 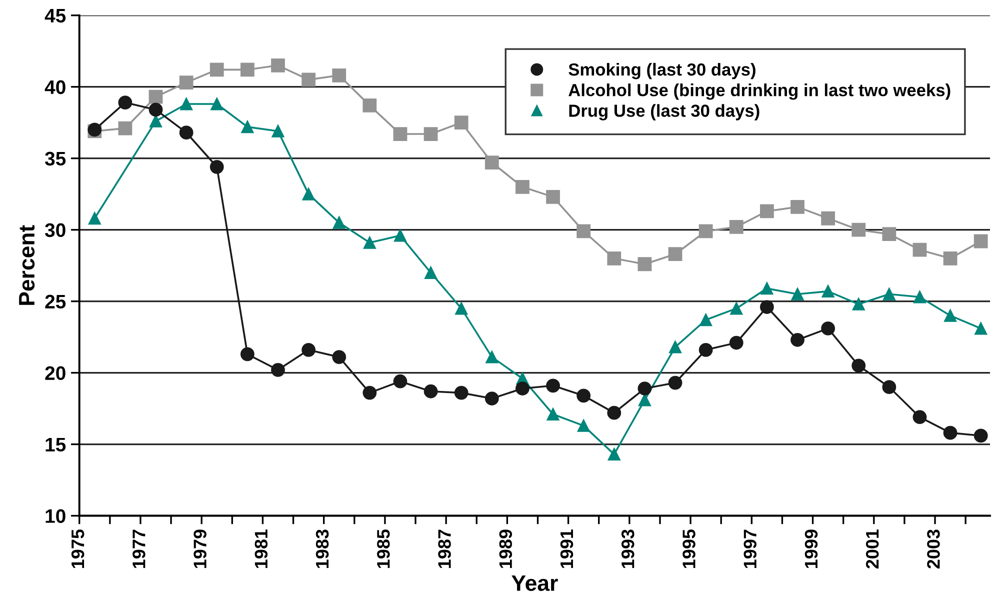 I want to click on y-tick-label: 20, so click(x=55, y=373).